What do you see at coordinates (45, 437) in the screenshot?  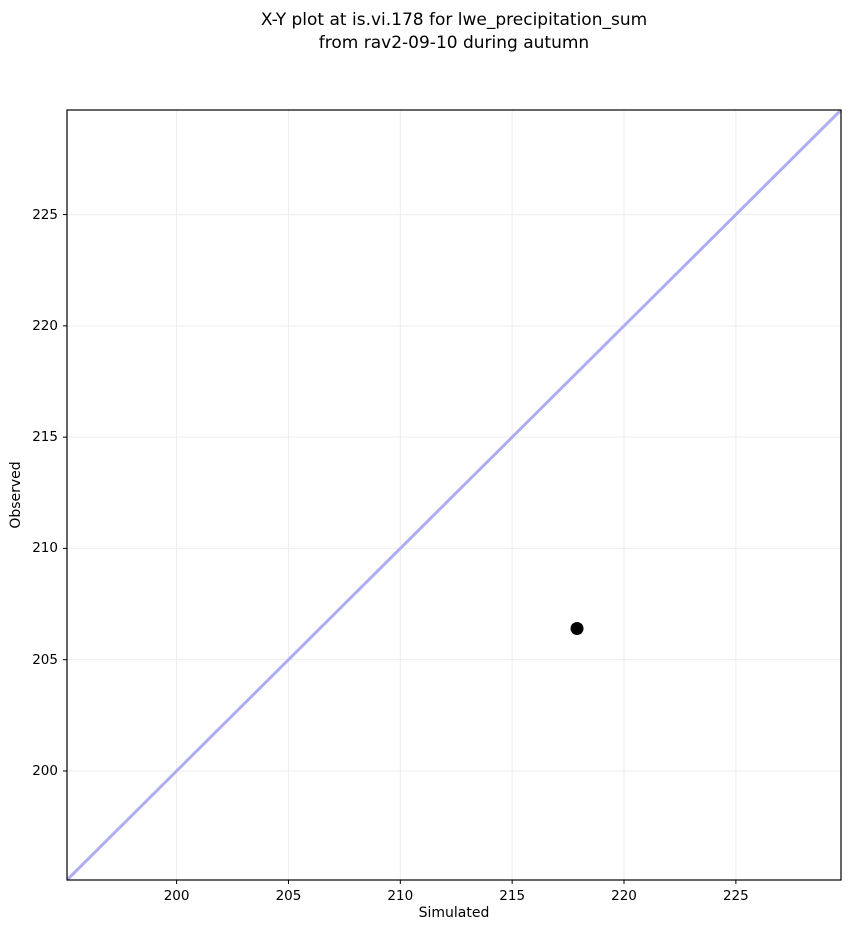 I see `y-tick-label: 215` at bounding box center [45, 437].